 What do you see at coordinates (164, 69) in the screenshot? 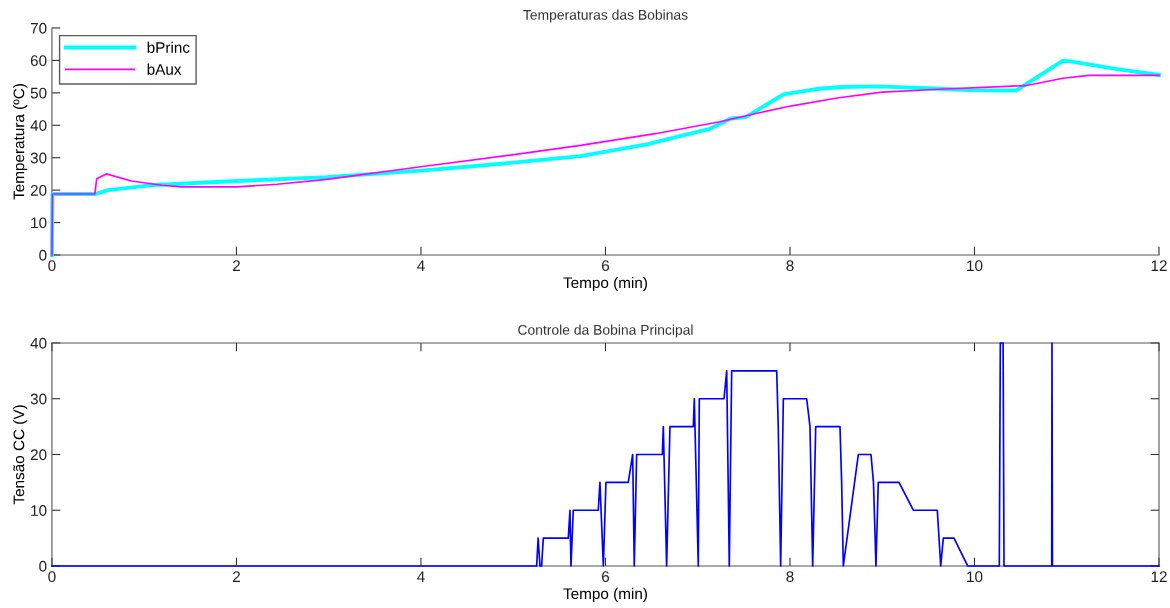
I see `legend-label: bAux` at bounding box center [164, 69].